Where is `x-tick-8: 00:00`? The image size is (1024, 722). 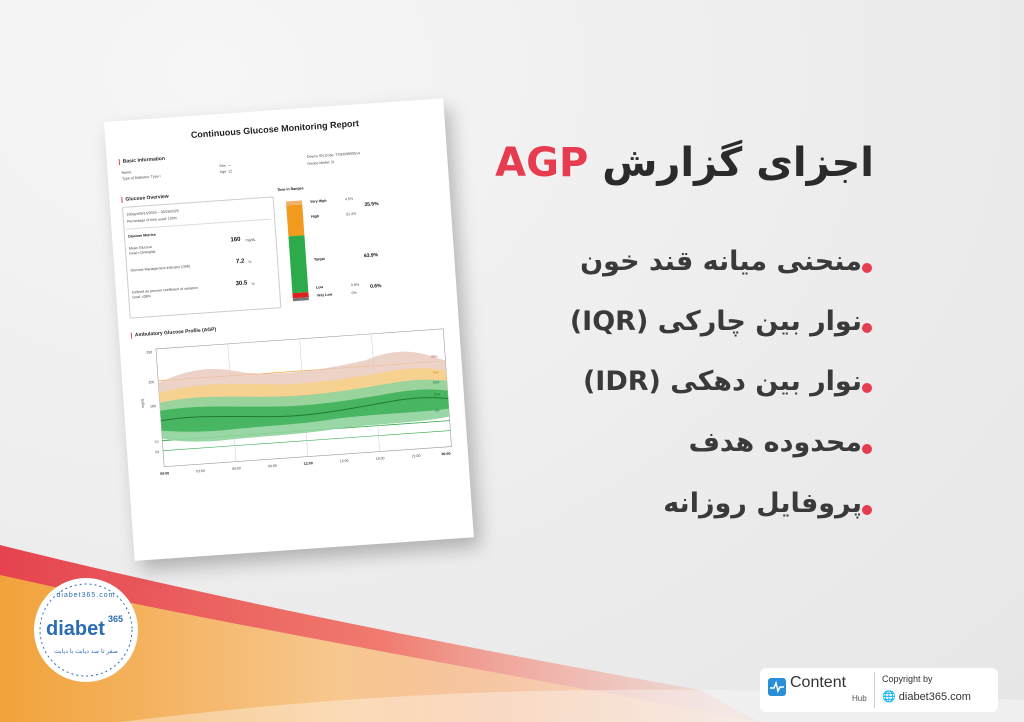
x-tick-8: 00:00 is located at coordinates (445, 454).